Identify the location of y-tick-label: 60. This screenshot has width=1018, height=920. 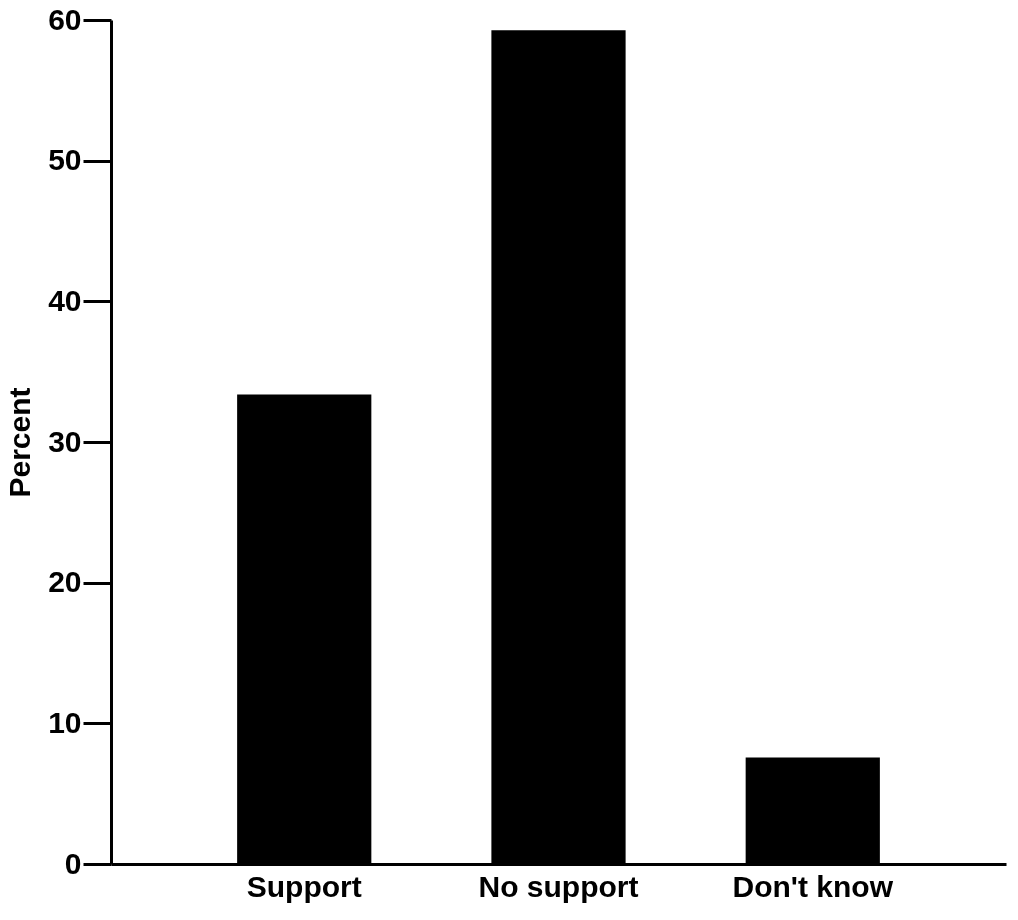
(65, 19).